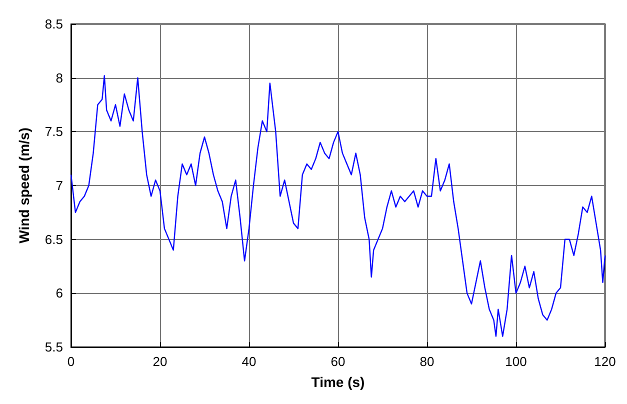 Image resolution: width=627 pixels, height=404 pixels. Describe the element at coordinates (53, 239) in the screenshot. I see `y-tick-label: 6.5` at that location.